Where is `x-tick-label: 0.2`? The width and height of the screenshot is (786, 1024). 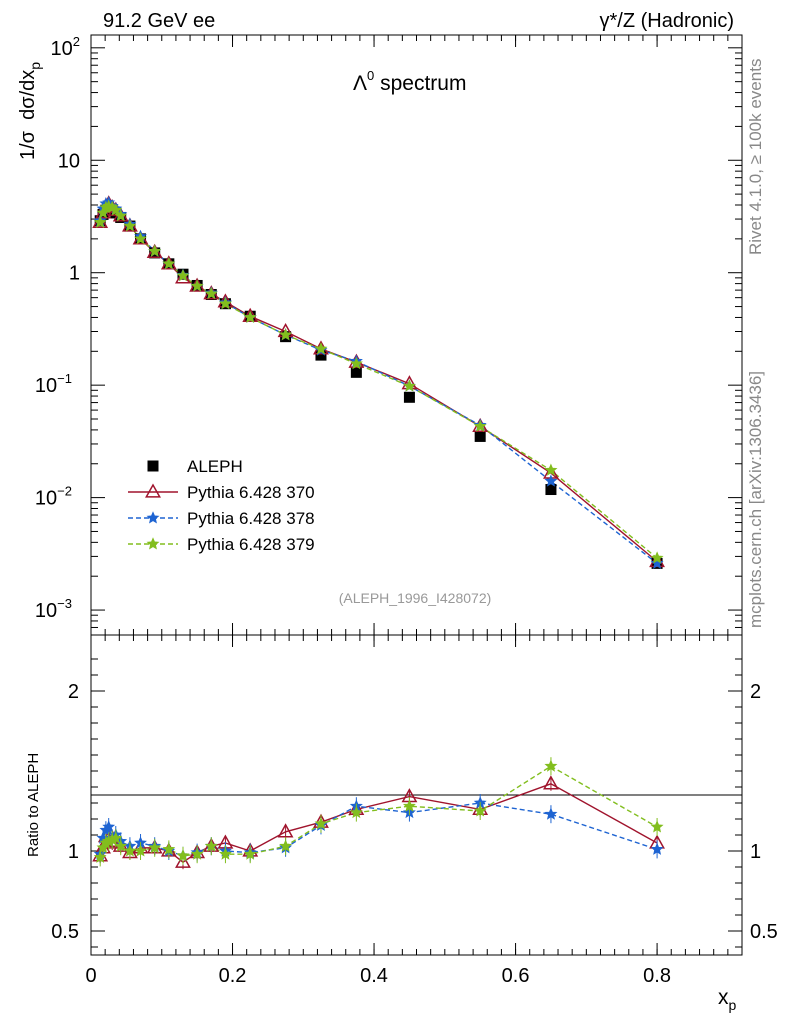 x-tick-label: 0.2 is located at coordinates (233, 976).